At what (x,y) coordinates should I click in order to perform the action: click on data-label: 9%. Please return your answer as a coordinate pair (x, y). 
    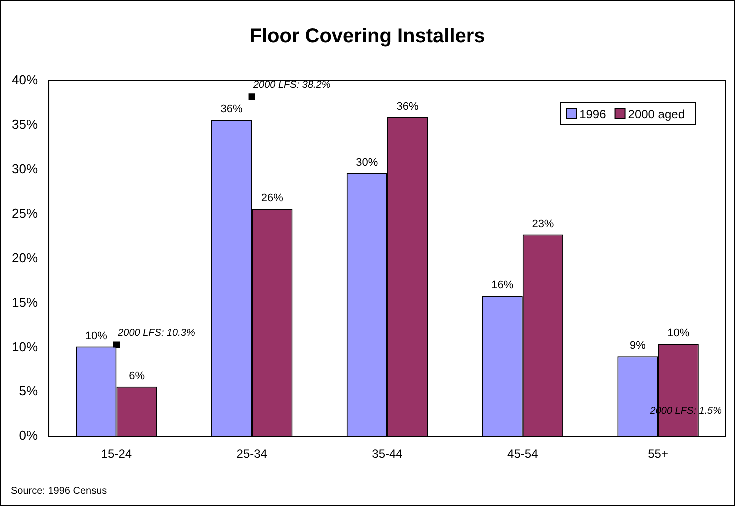
    Looking at the image, I should click on (638, 346).